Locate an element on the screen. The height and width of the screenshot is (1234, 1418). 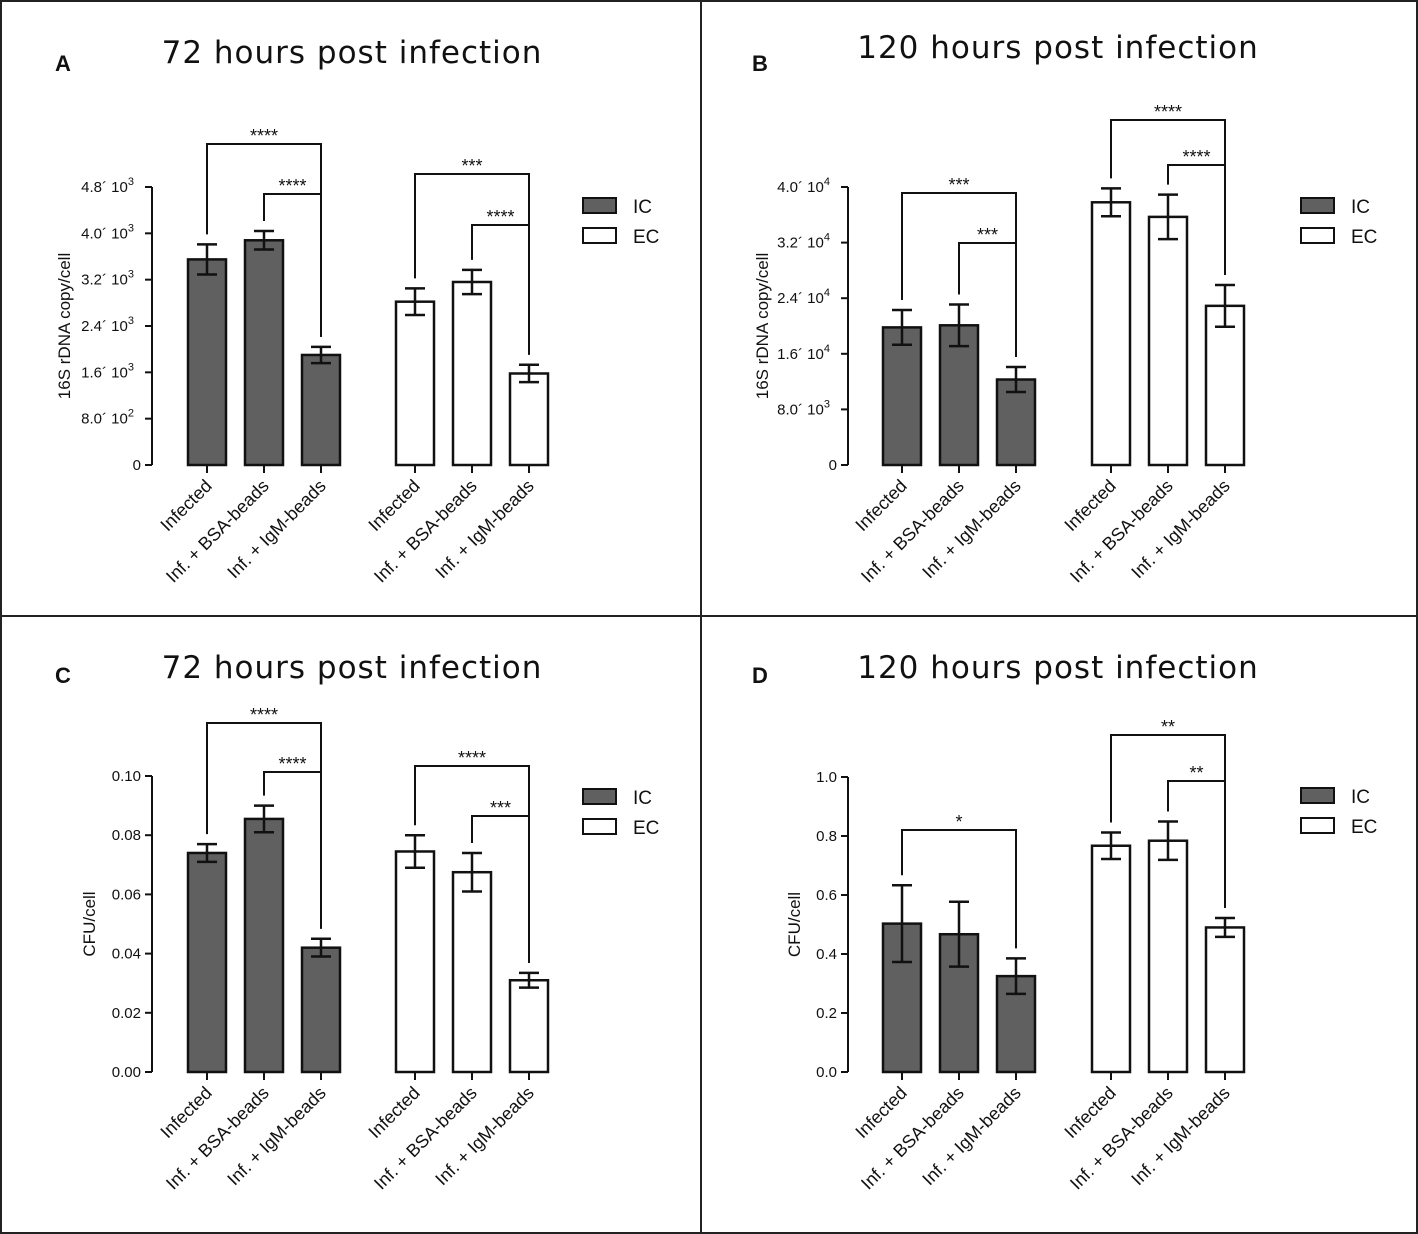
y-tick-base: 0.0 is located at coordinates (826, 1072).